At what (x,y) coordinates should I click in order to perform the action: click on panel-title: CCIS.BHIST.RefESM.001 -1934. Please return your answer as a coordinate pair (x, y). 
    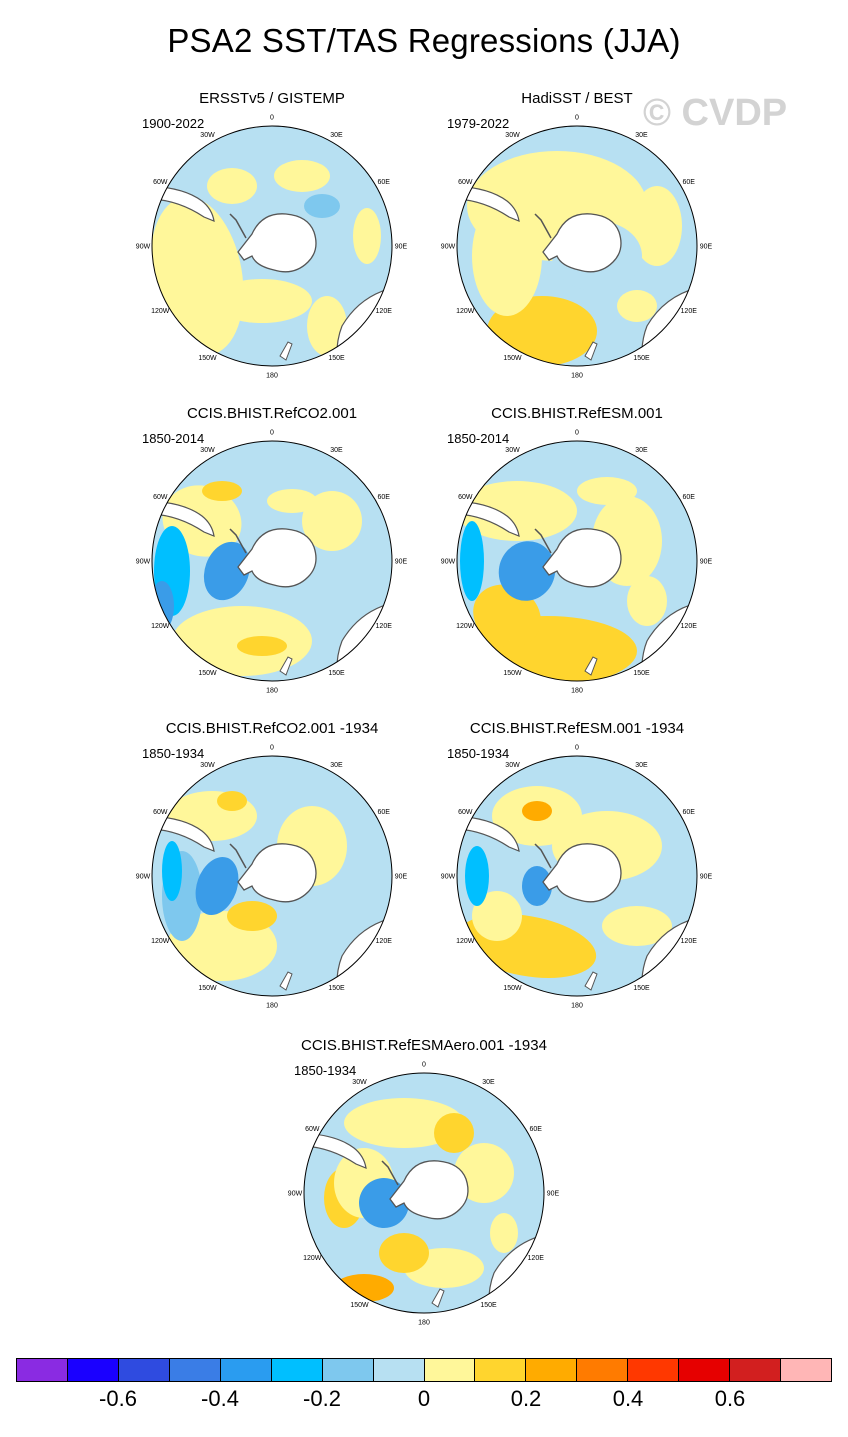
    Looking at the image, I should click on (577, 728).